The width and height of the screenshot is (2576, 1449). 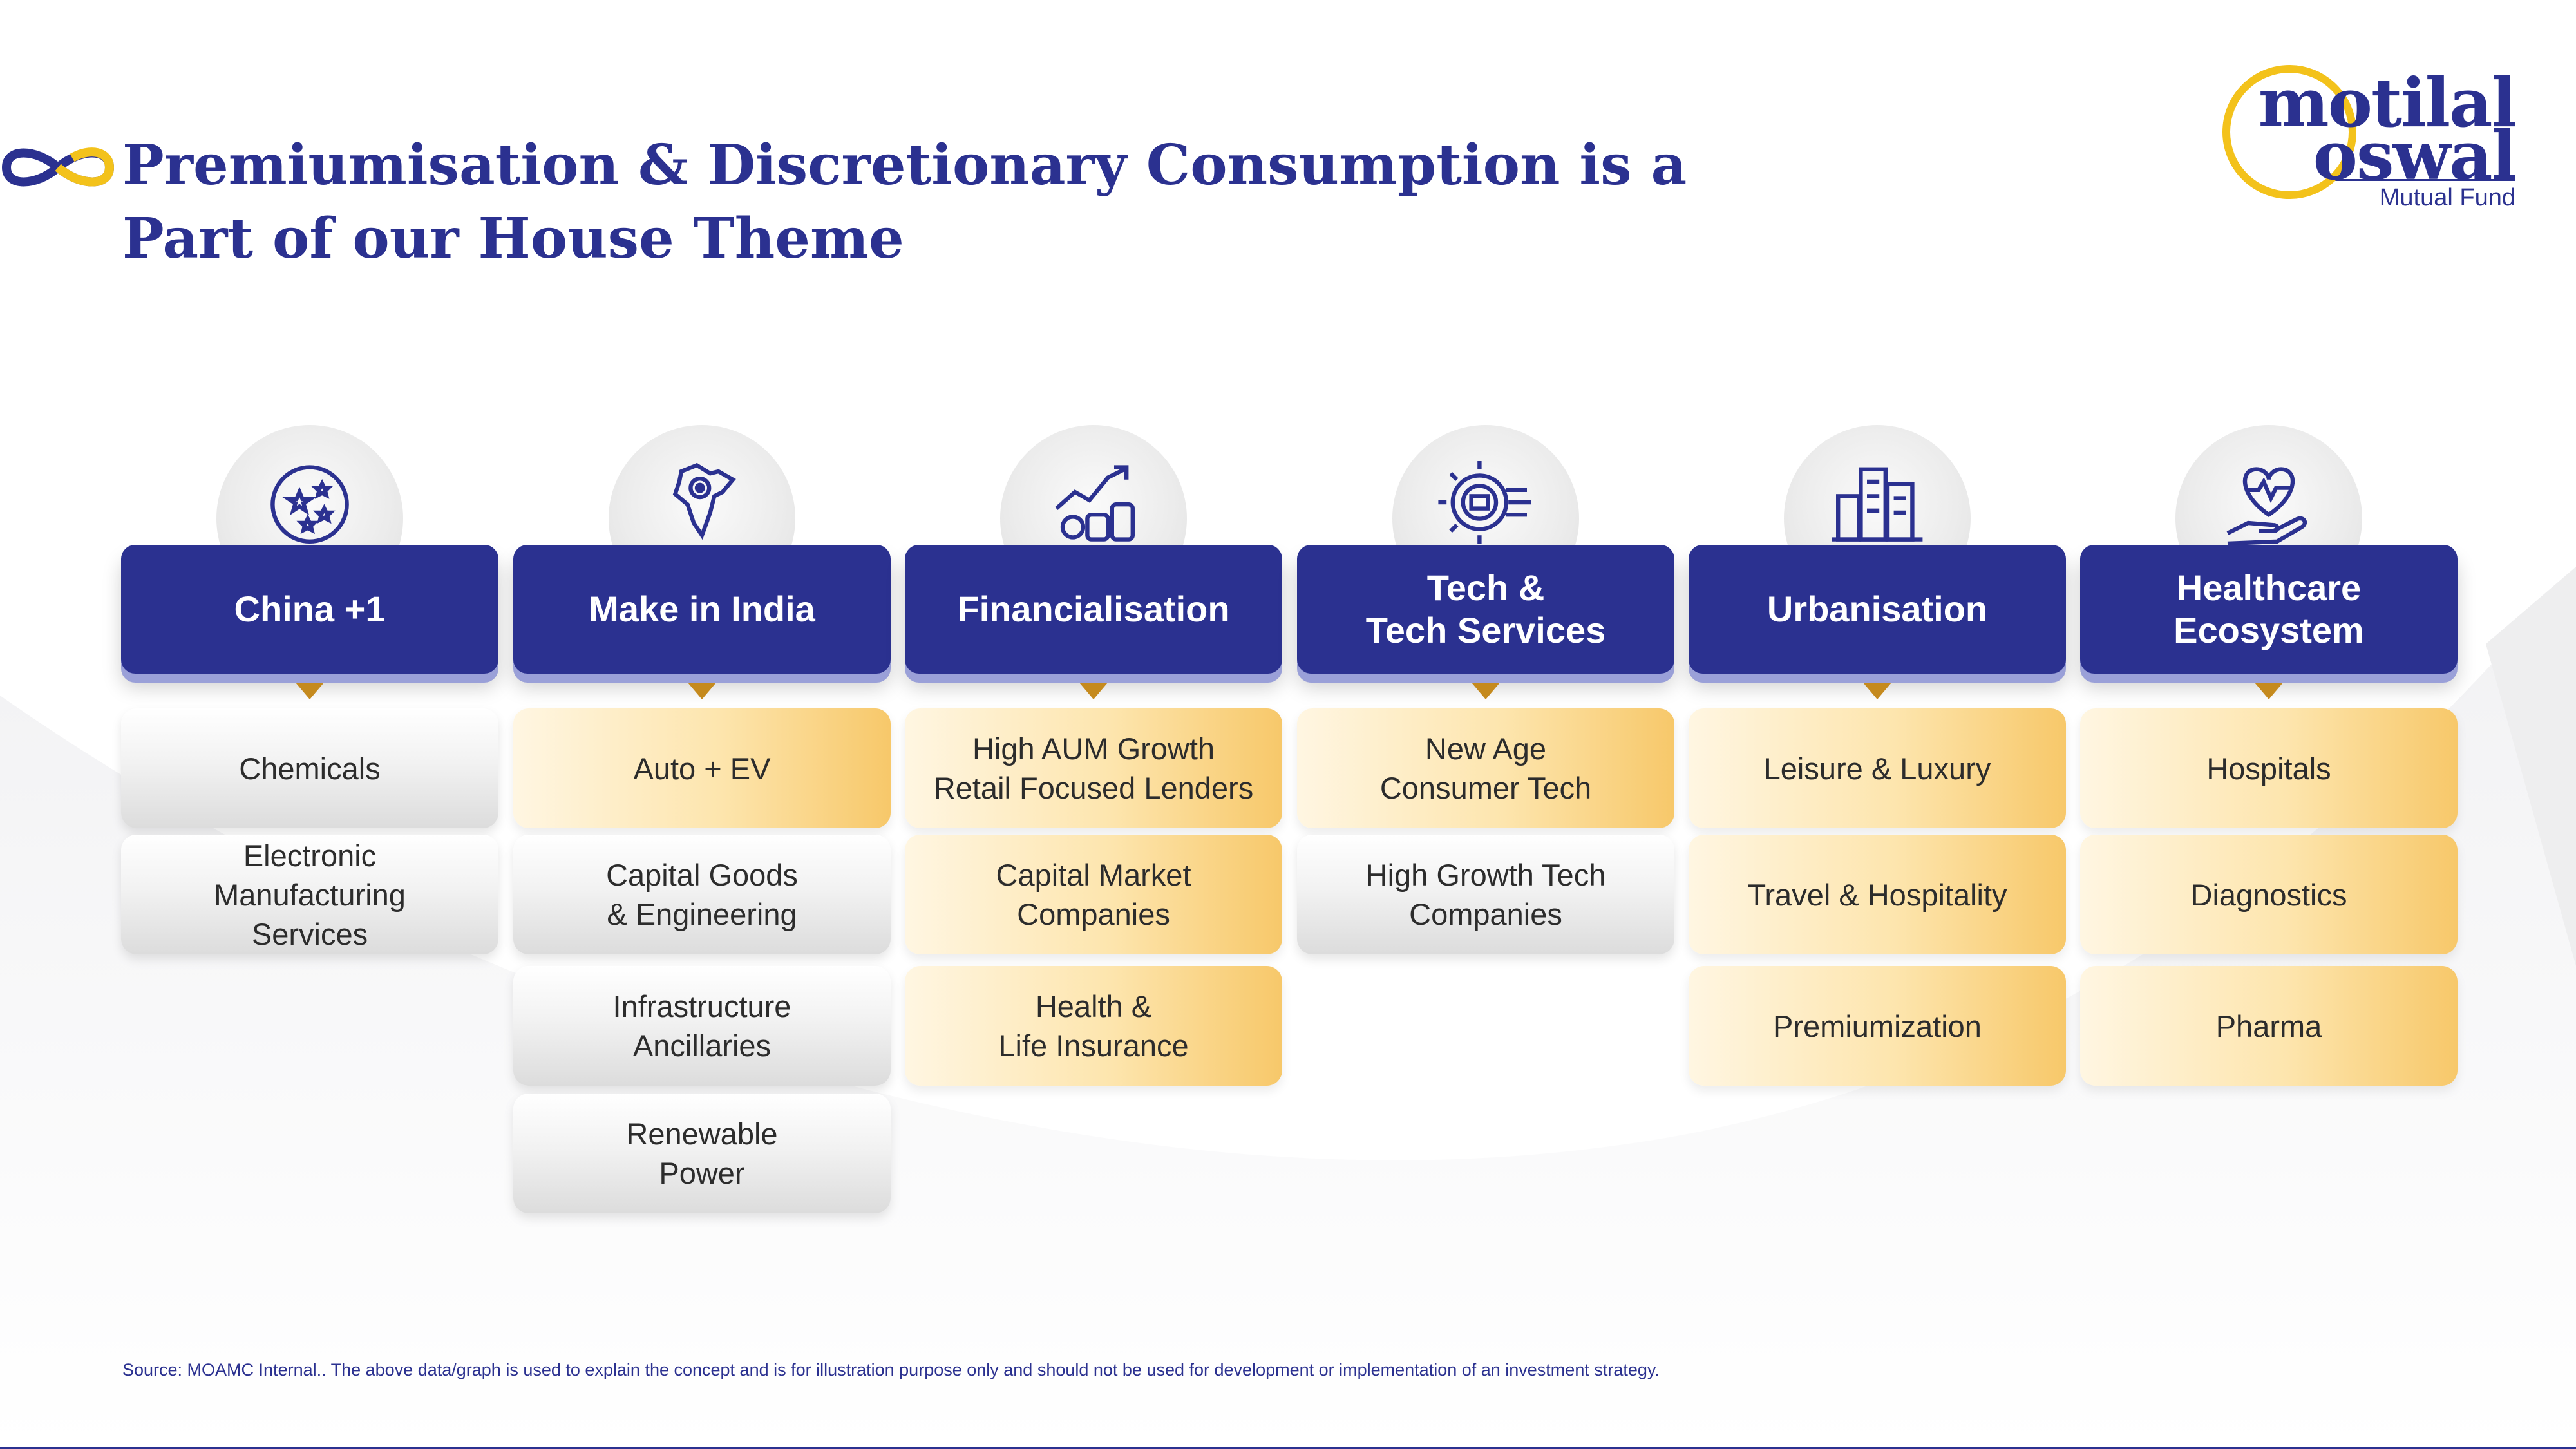 What do you see at coordinates (1095, 503) in the screenshot?
I see `growth-coins-icon` at bounding box center [1095, 503].